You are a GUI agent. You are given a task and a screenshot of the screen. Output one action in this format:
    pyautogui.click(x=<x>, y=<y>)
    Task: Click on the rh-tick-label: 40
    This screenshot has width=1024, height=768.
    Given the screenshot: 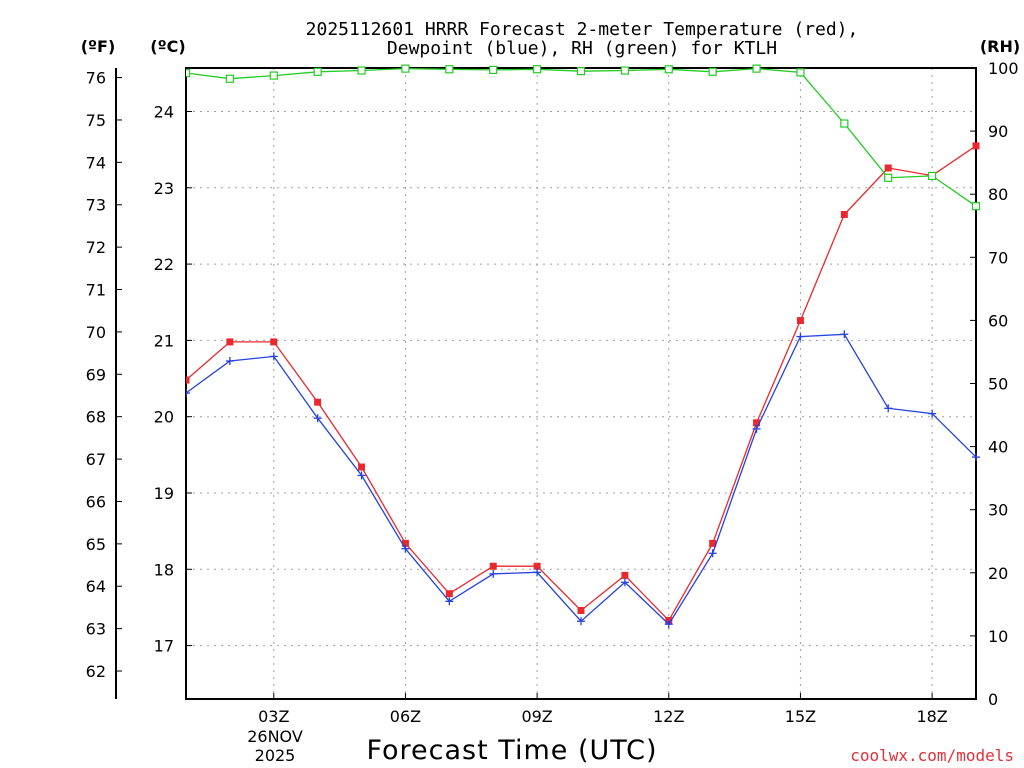 What is the action you would take?
    pyautogui.click(x=998, y=447)
    